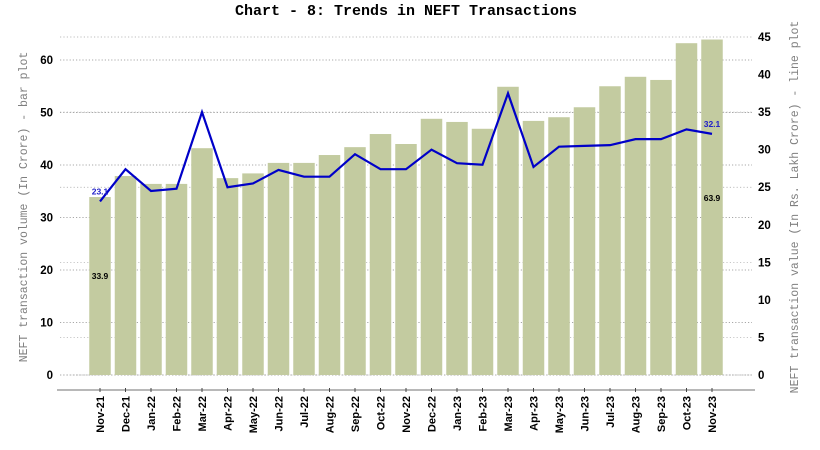 The height and width of the screenshot is (450, 820). Describe the element at coordinates (764, 207) in the screenshot. I see `right-y-axis: 0 5 10 15 20 25 30 35 40 45` at that location.